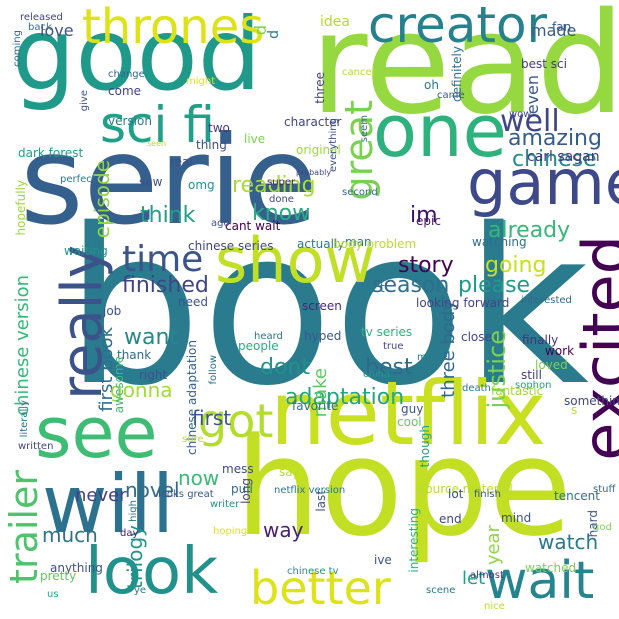 The width and height of the screenshot is (619, 619). Describe the element at coordinates (428, 221) in the screenshot. I see `word-epic: epic` at that location.